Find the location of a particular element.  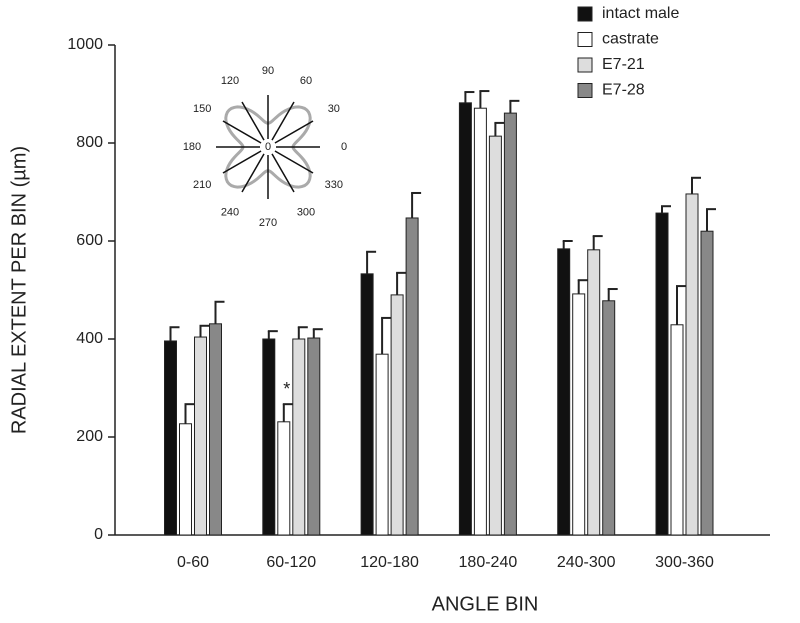

y-tick-label: 600 is located at coordinates (89, 240).